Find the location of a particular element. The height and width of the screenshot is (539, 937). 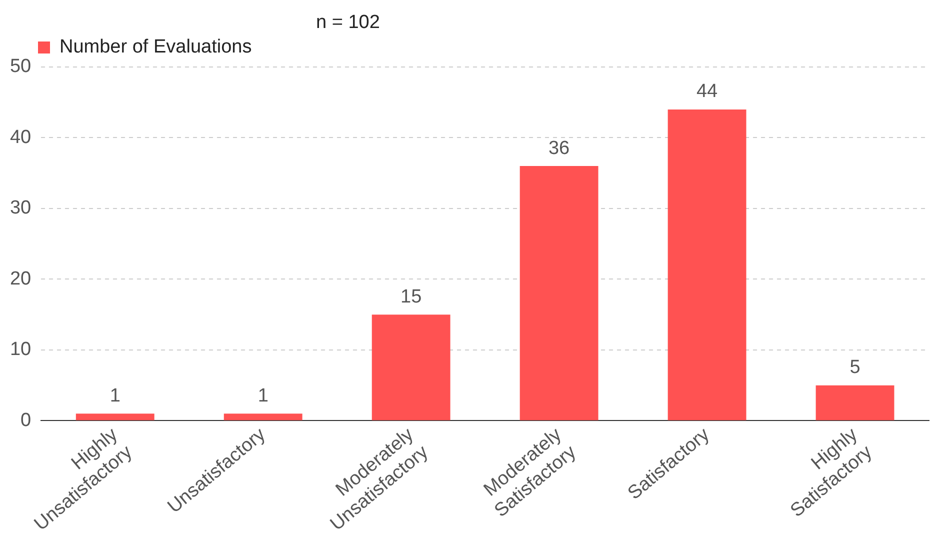

y-tick-label: 20 is located at coordinates (21, 279).